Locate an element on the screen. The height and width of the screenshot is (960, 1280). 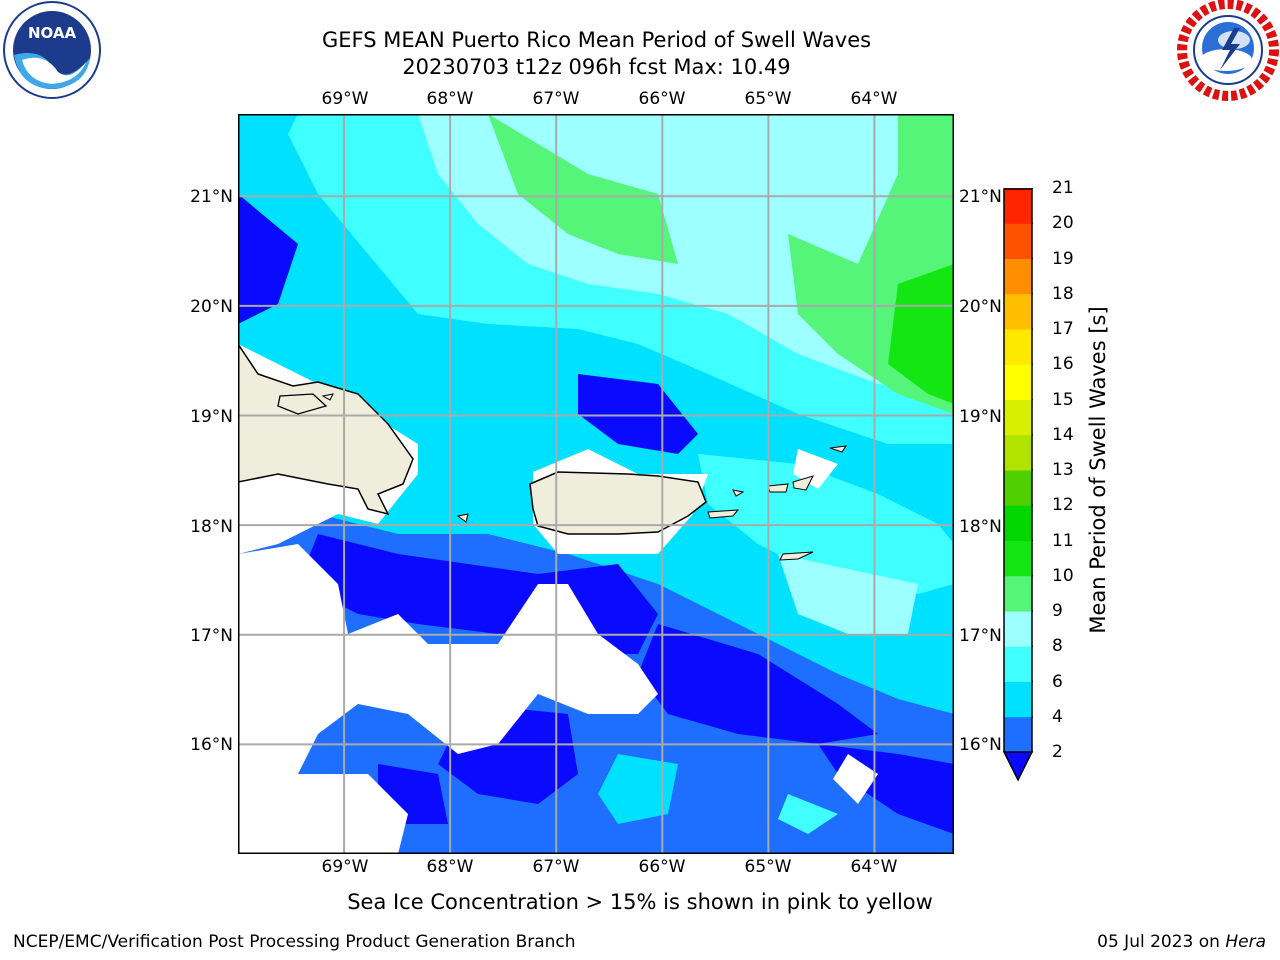
colorbar-ticks: 21 20 19 18 17 16 15 14 13 12 11 10 9 8 6 4 2 is located at coordinates (1065, 470).